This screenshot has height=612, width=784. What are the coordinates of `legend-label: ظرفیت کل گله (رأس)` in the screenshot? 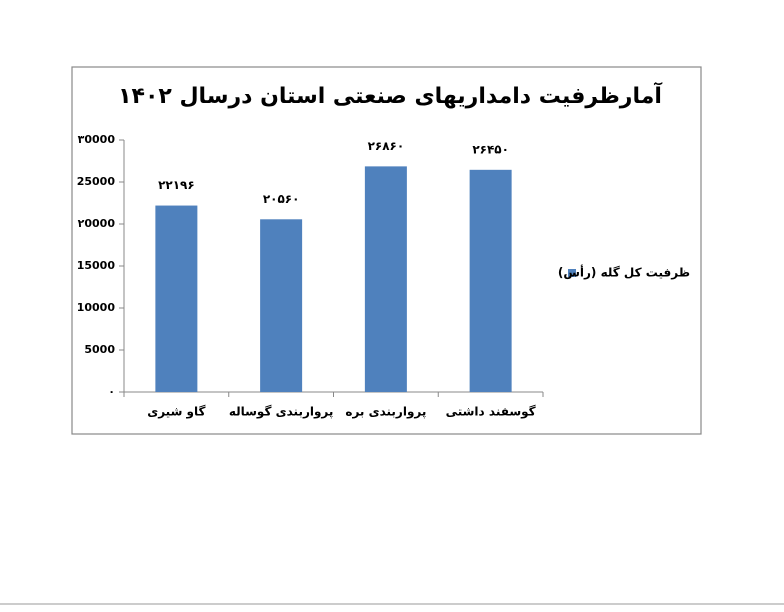 It's located at (624, 272).